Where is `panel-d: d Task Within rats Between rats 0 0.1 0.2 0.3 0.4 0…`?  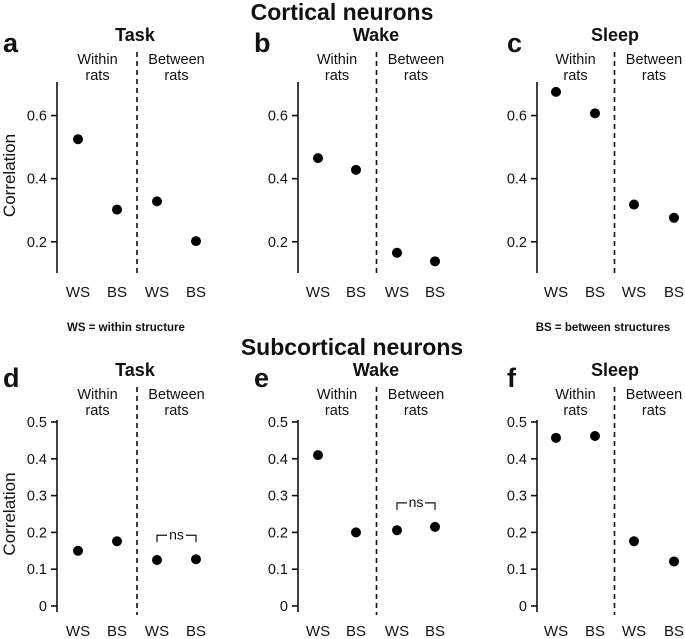 panel-d: d Task Within rats Between rats 0 0.1 0.2 0.3 0.4 0… is located at coordinates (103, 499).